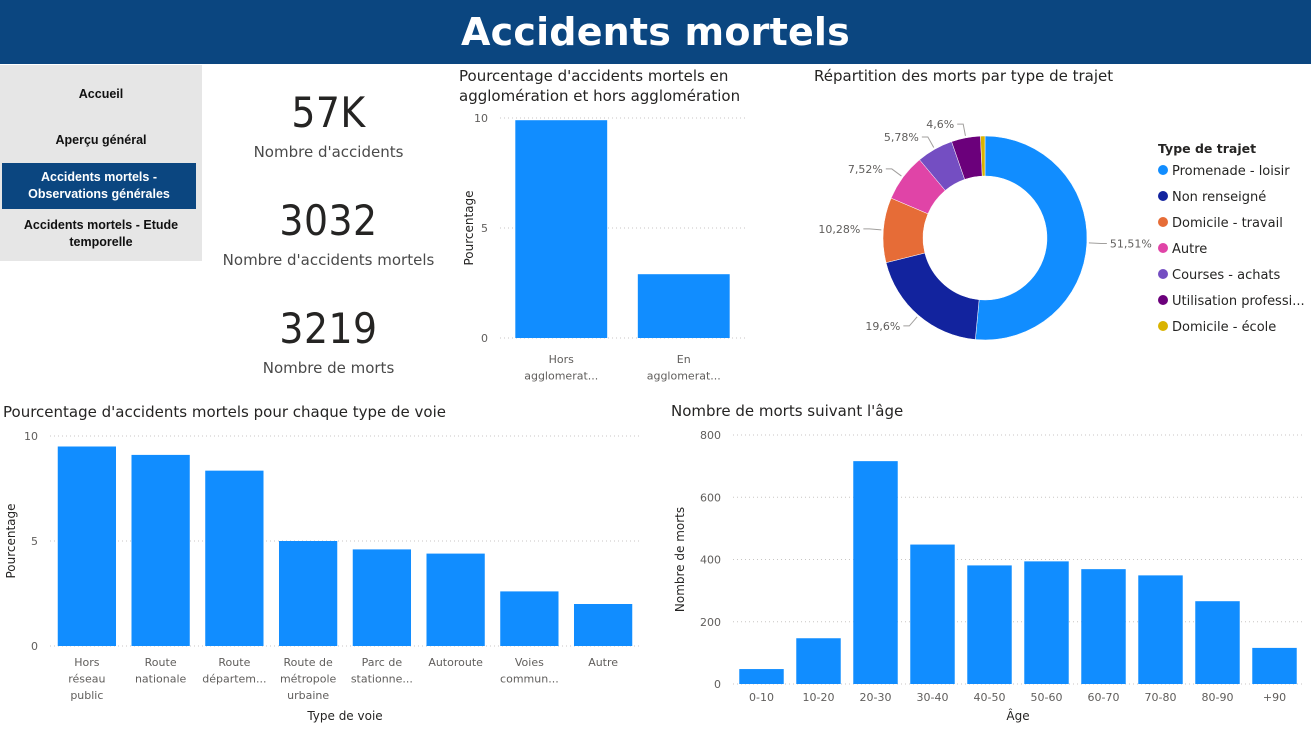  Describe the element at coordinates (684, 359) in the screenshot. I see `agglo-xtick-label: En` at that location.